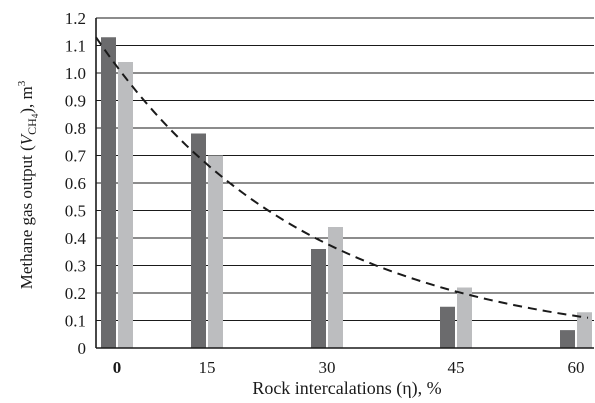 This screenshot has height=403, width=595. Describe the element at coordinates (207, 367) in the screenshot. I see `x-tick-label: 15` at that location.